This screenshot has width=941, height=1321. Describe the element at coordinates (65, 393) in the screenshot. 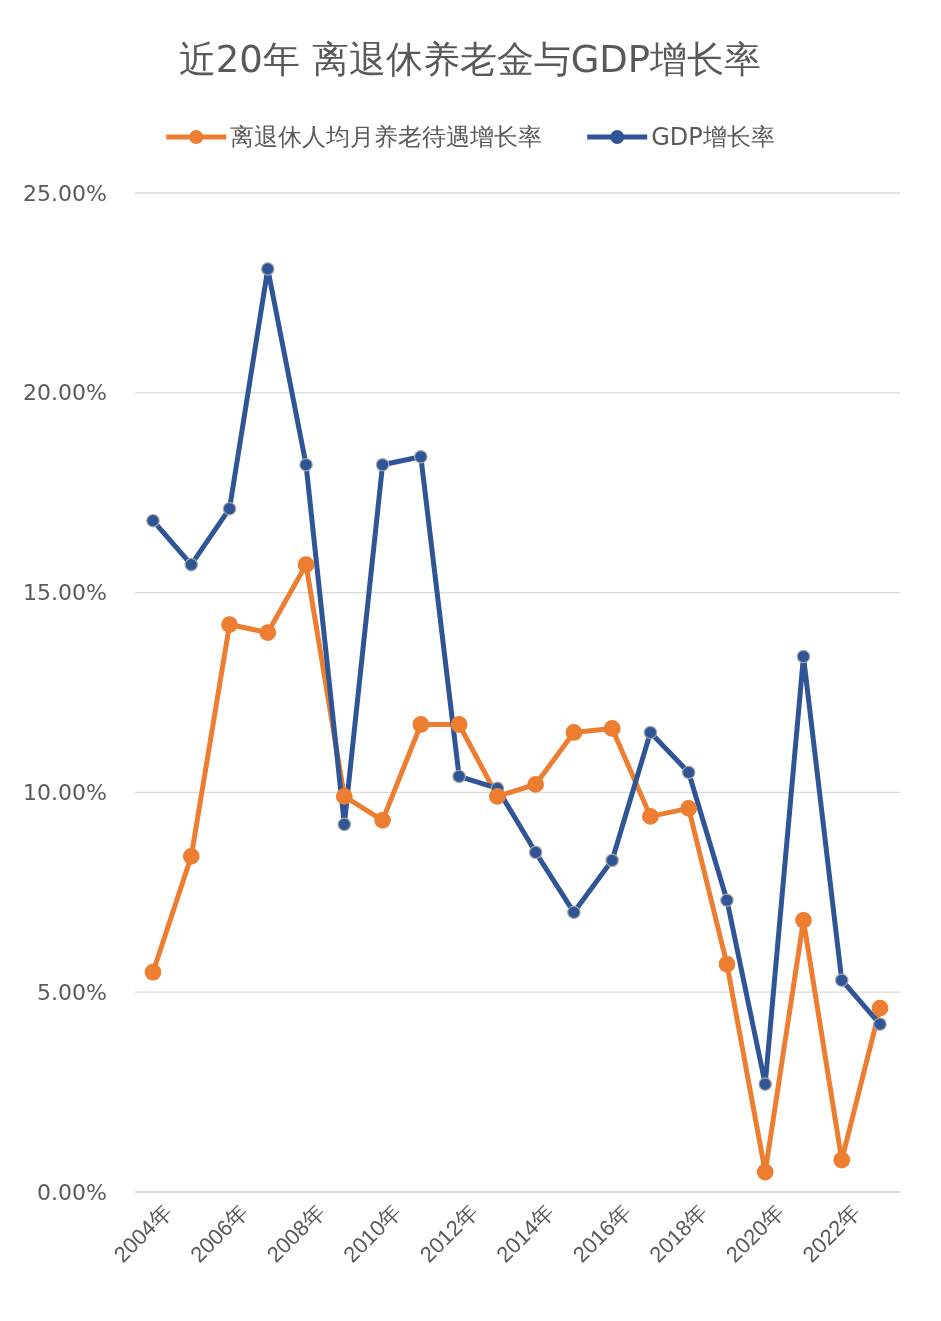

I see `y-tick-label: 20.00%` at that location.